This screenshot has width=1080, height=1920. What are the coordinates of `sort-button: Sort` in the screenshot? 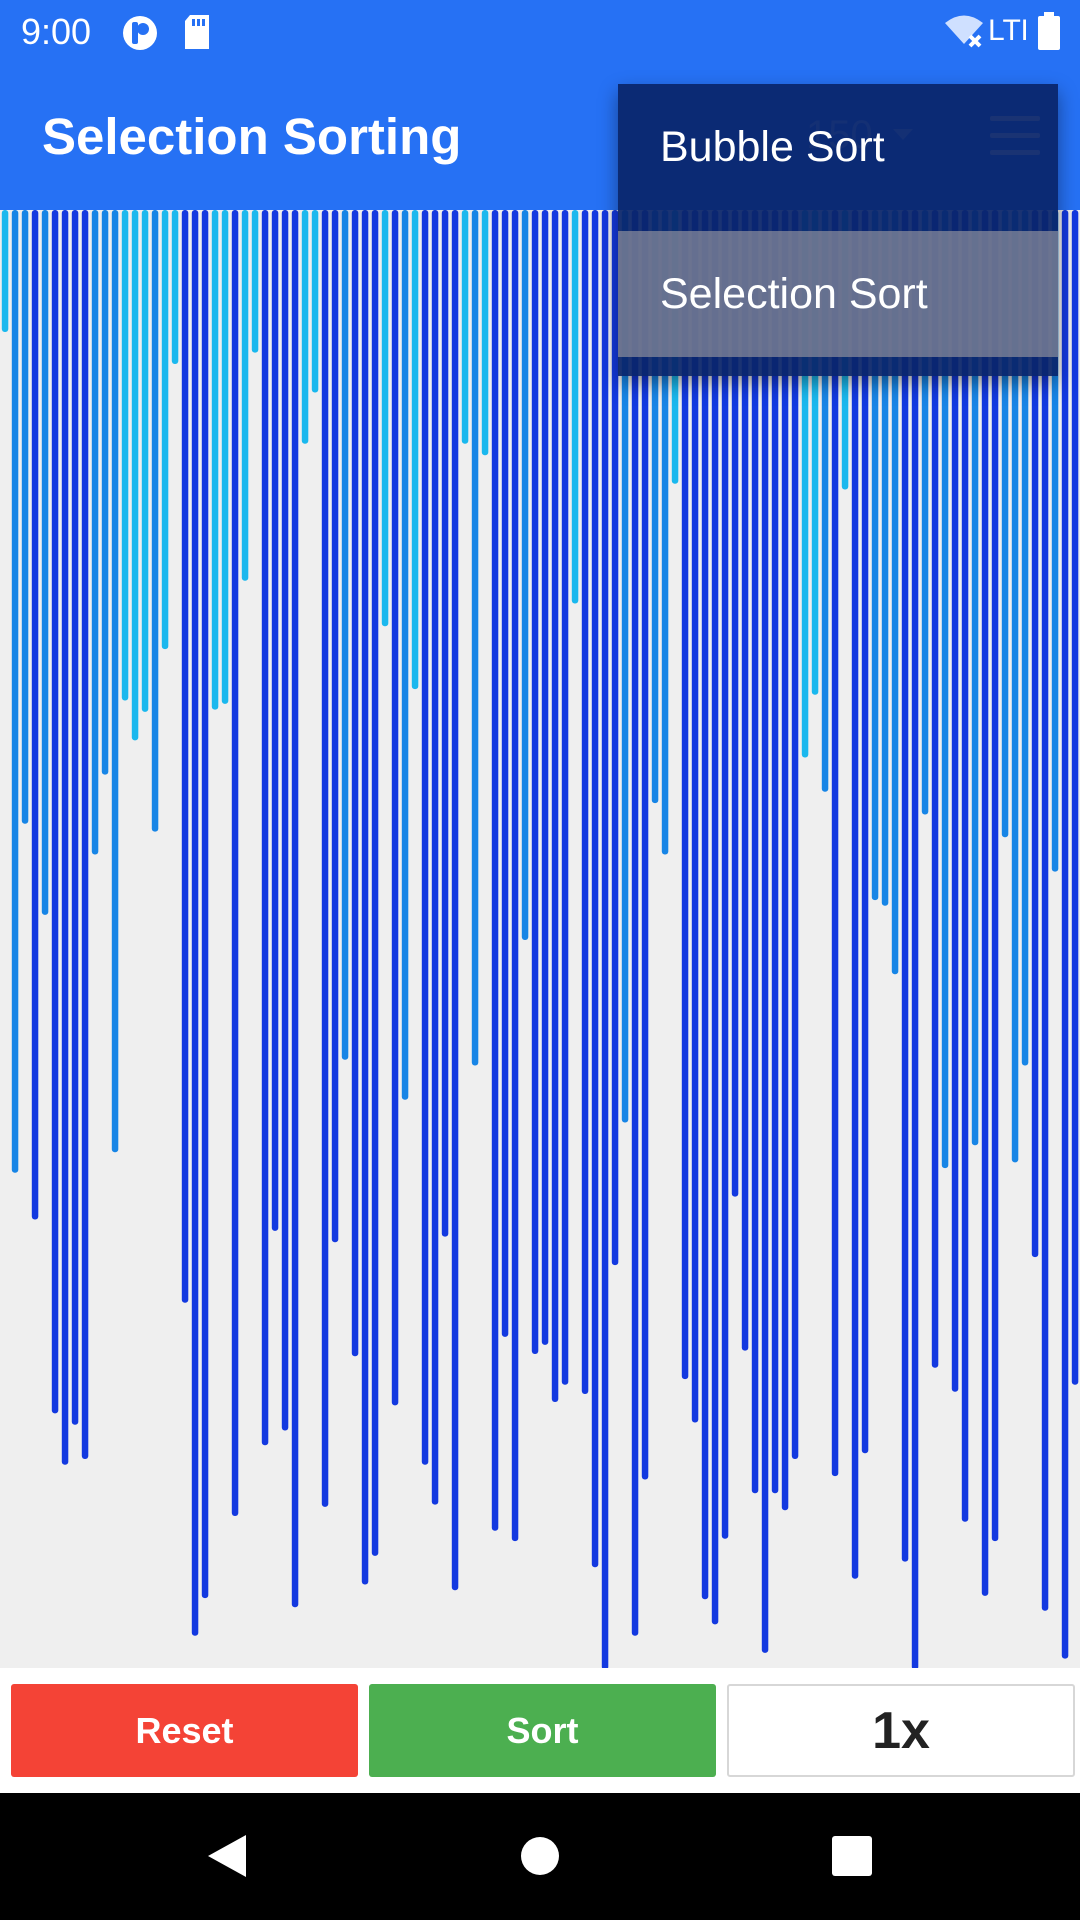 It's located at (542, 1730).